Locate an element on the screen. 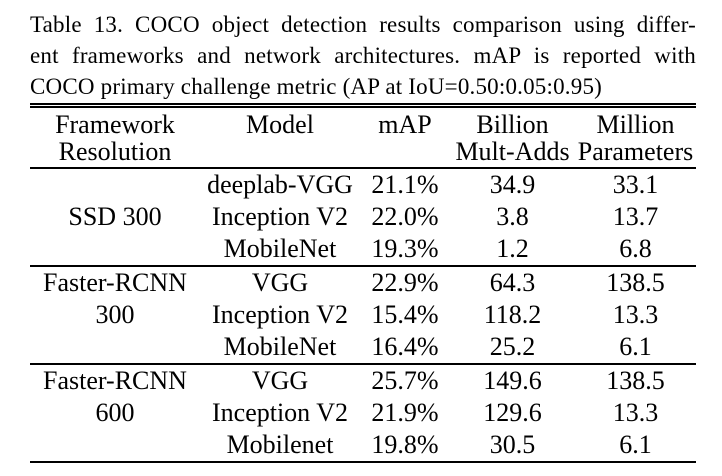  table-row: 300 Inception V2 15.4% 118.2 13.3 is located at coordinates (363, 315).